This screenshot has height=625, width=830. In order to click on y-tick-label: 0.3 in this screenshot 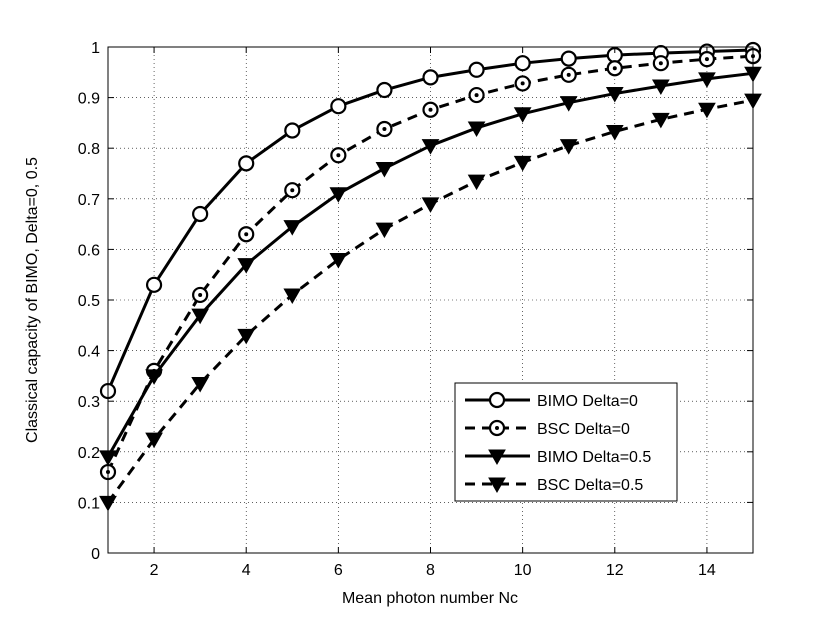, I will do `click(89, 402)`.